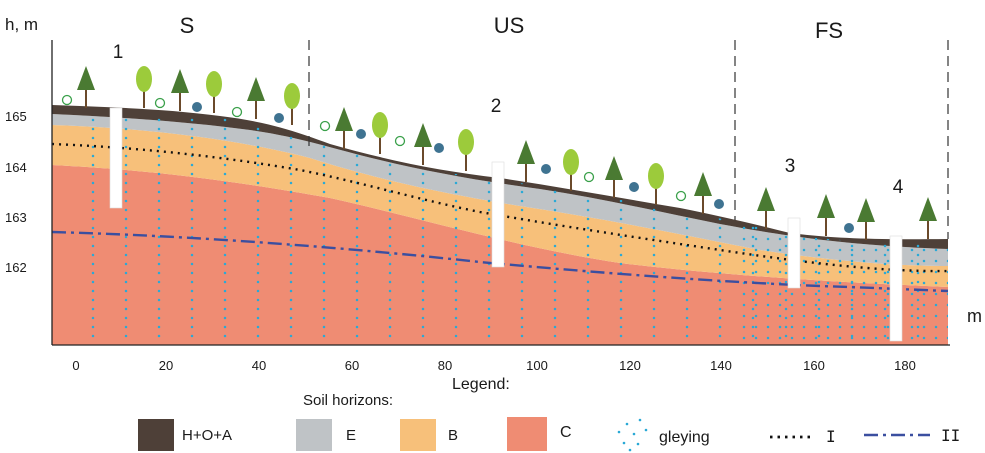 The height and width of the screenshot is (453, 985). Describe the element at coordinates (496, 106) in the screenshot. I see `profile-label-2: 2` at that location.